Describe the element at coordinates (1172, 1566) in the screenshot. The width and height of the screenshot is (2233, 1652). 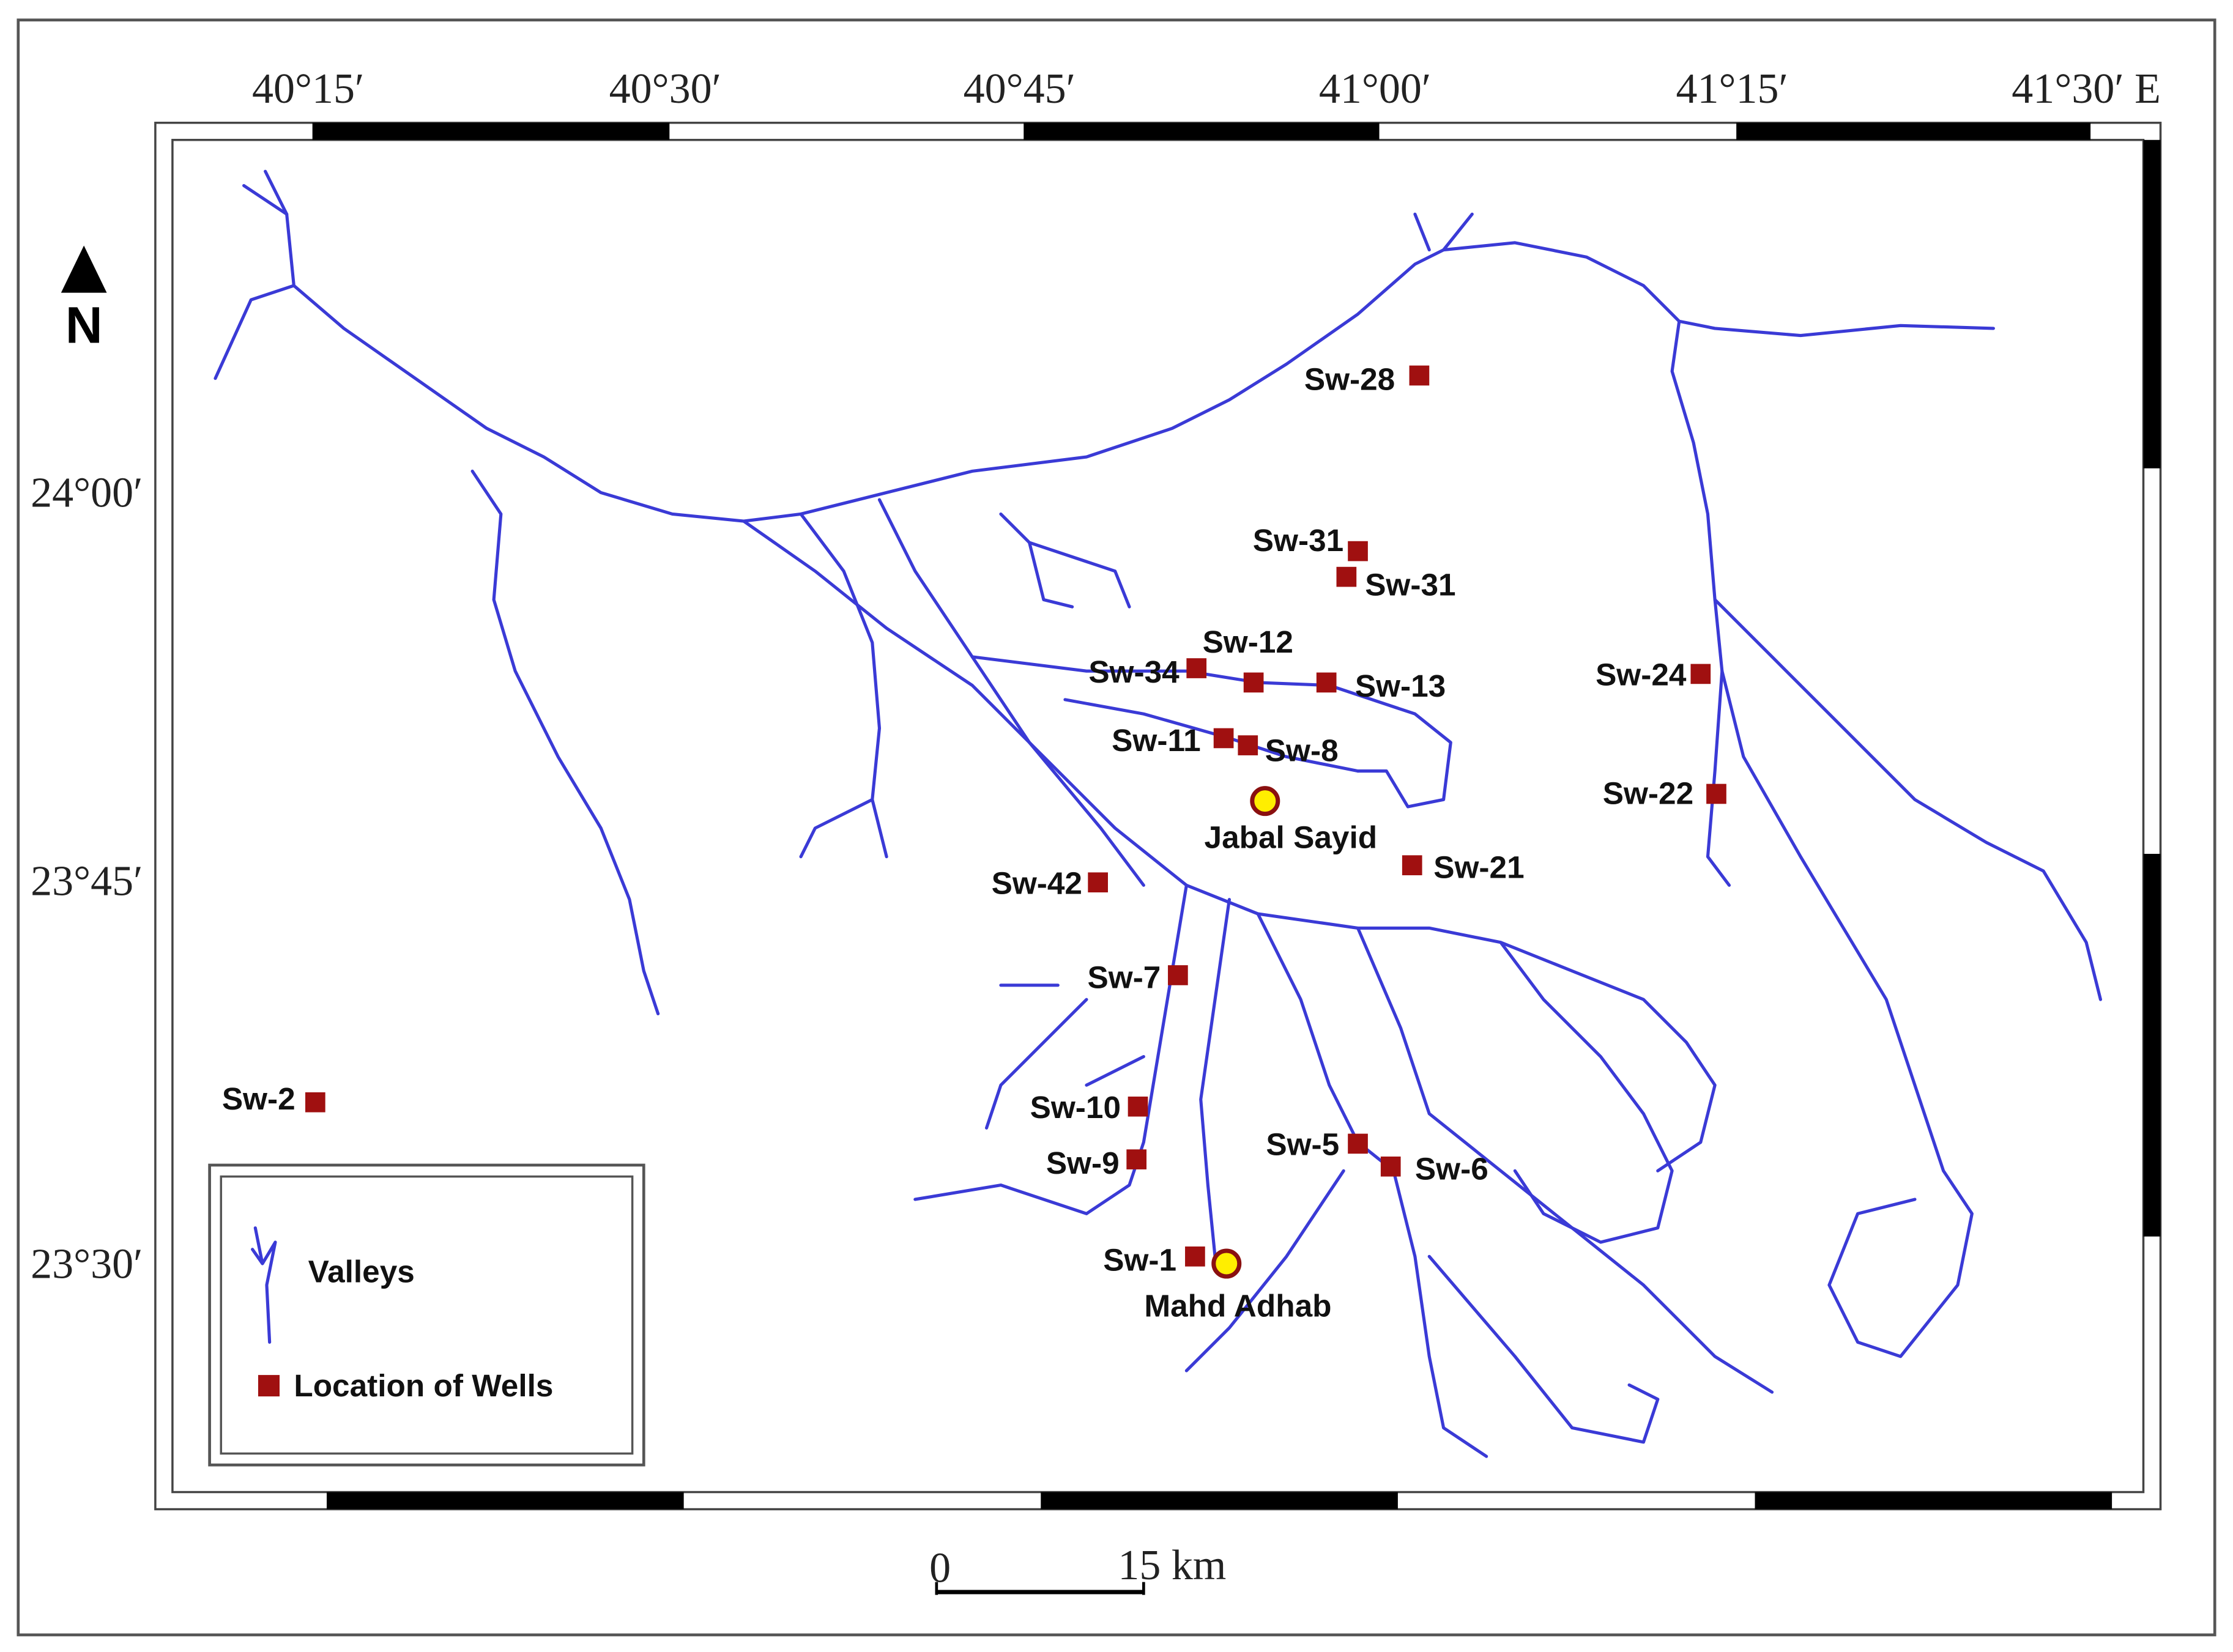
I see `scale-end: 15 km` at that location.